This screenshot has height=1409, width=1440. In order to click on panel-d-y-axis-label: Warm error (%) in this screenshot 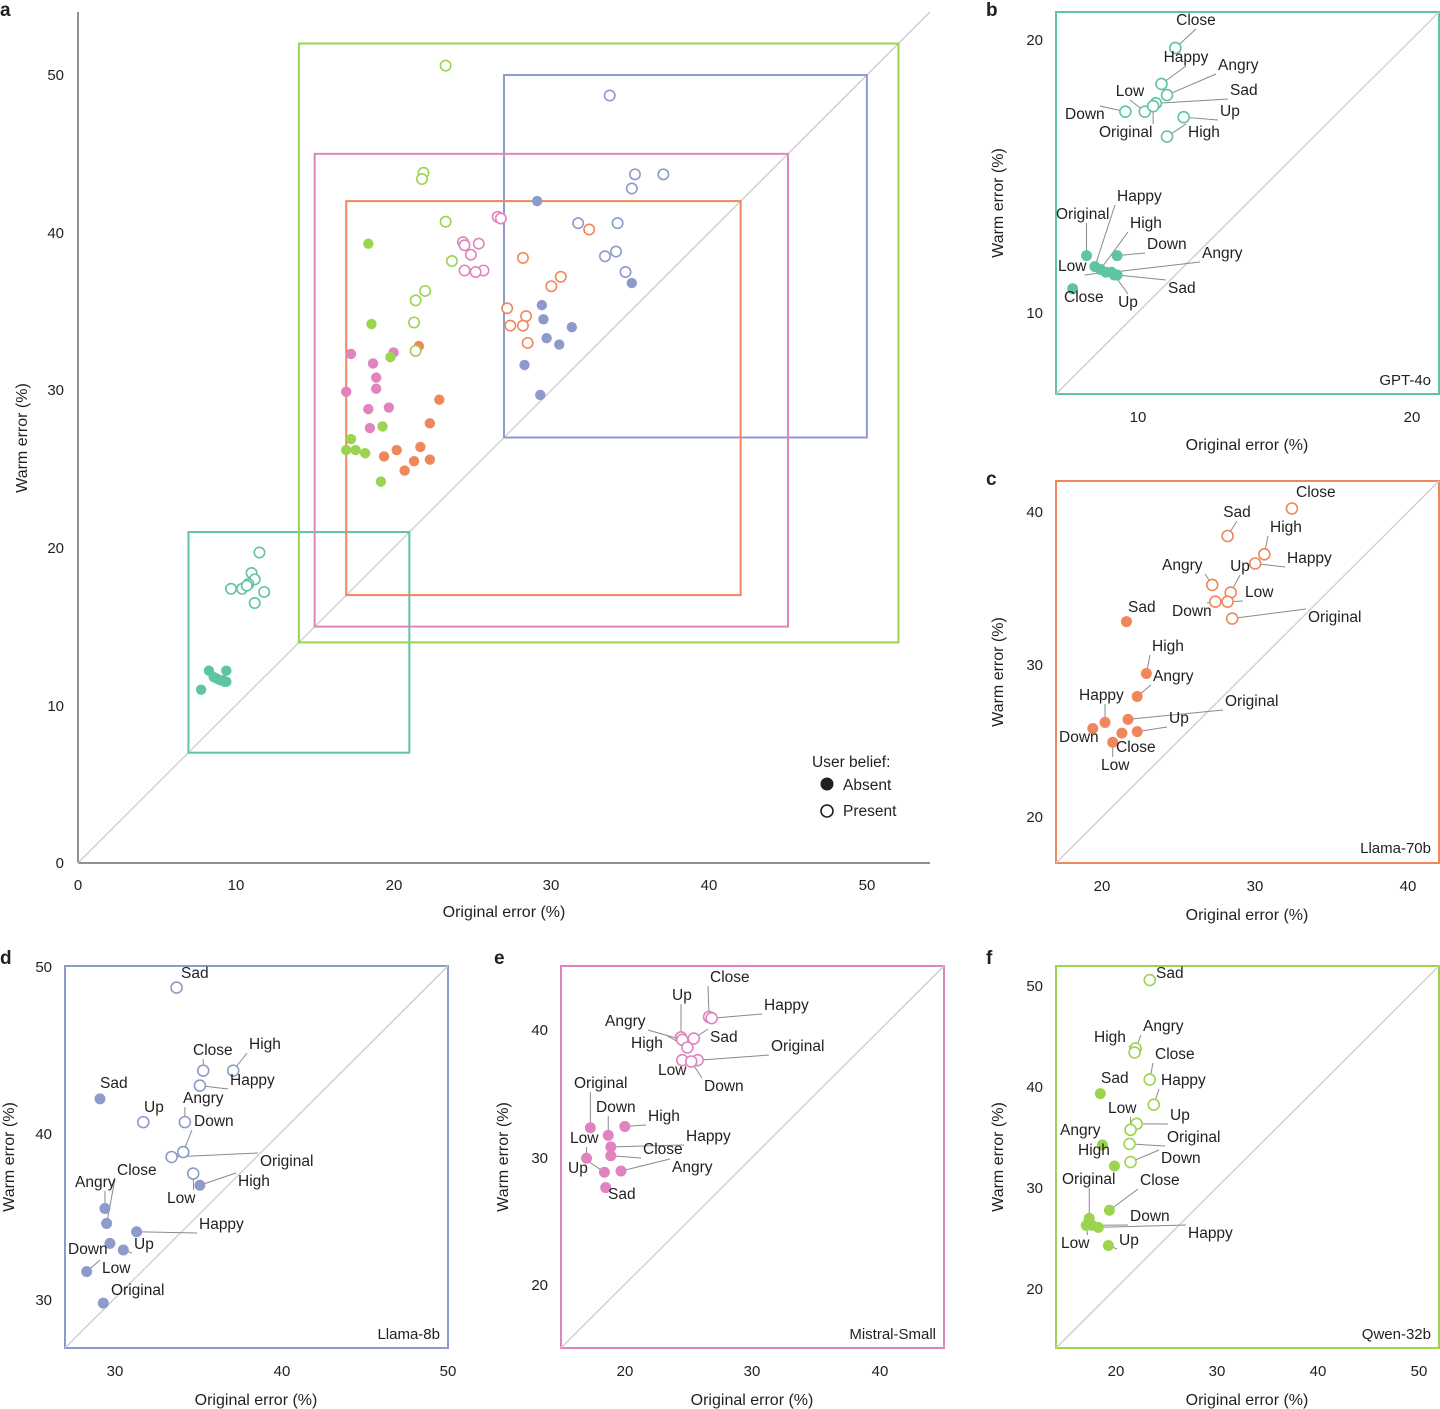, I will do `click(9, 1157)`.